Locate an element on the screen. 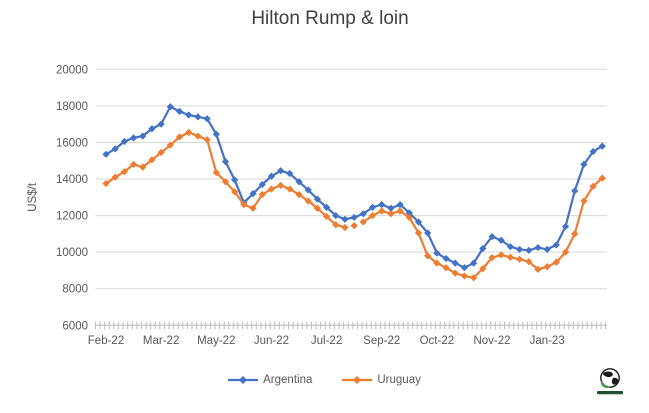  y-tick-label: 14000 is located at coordinates (72, 180).